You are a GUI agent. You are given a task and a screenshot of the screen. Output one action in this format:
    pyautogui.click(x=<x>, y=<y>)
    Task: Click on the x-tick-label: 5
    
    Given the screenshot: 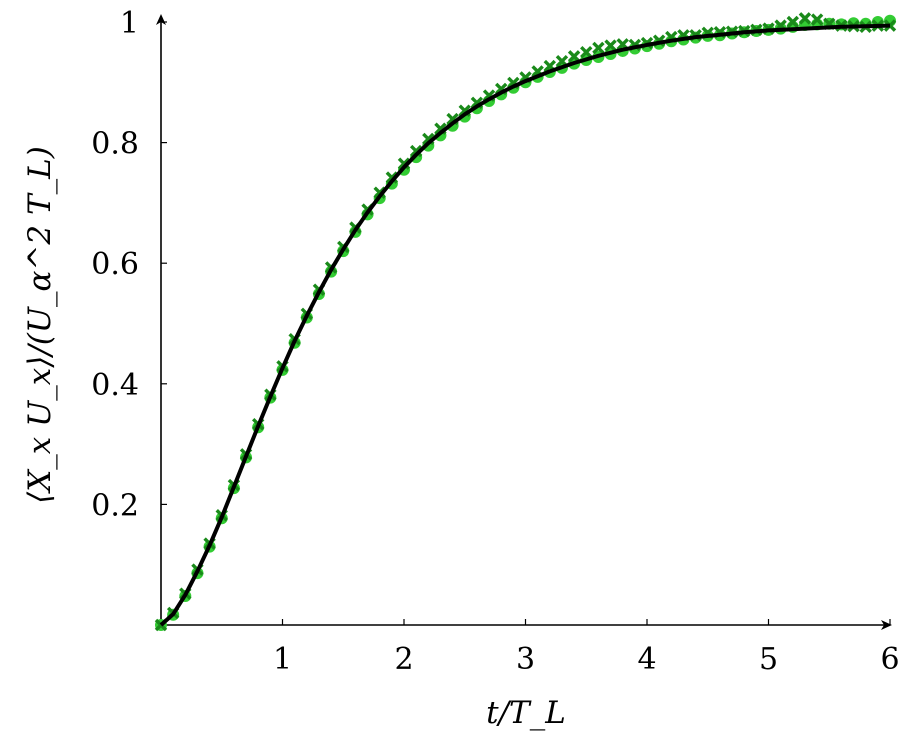 What is the action you would take?
    pyautogui.click(x=768, y=659)
    